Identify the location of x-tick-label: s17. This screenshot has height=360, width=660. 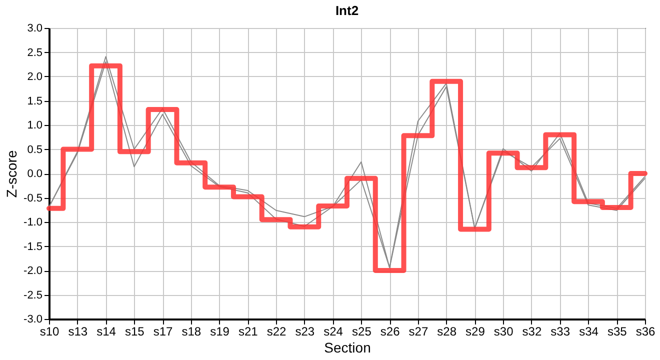
(163, 331).